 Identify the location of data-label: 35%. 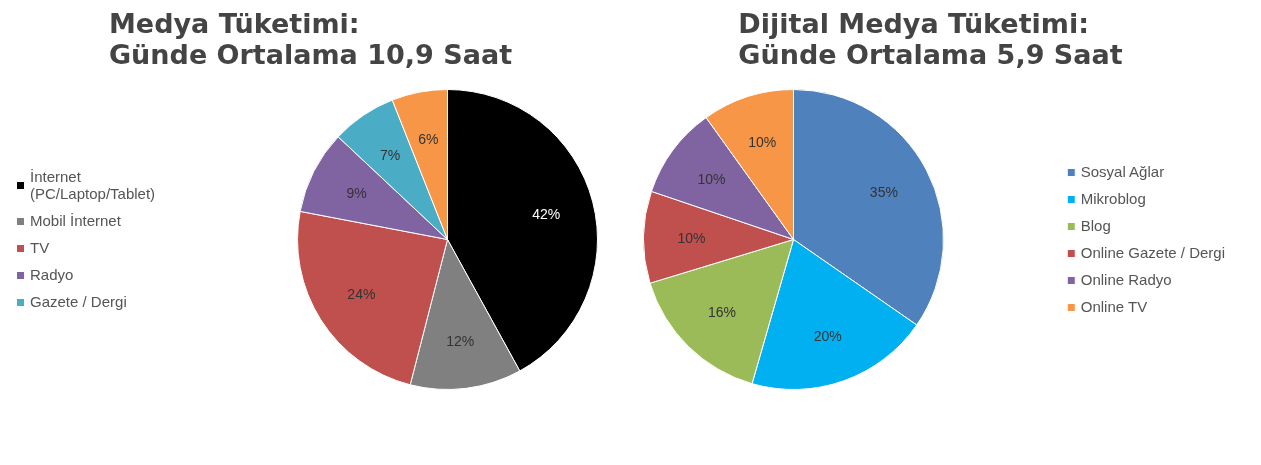
(883, 192).